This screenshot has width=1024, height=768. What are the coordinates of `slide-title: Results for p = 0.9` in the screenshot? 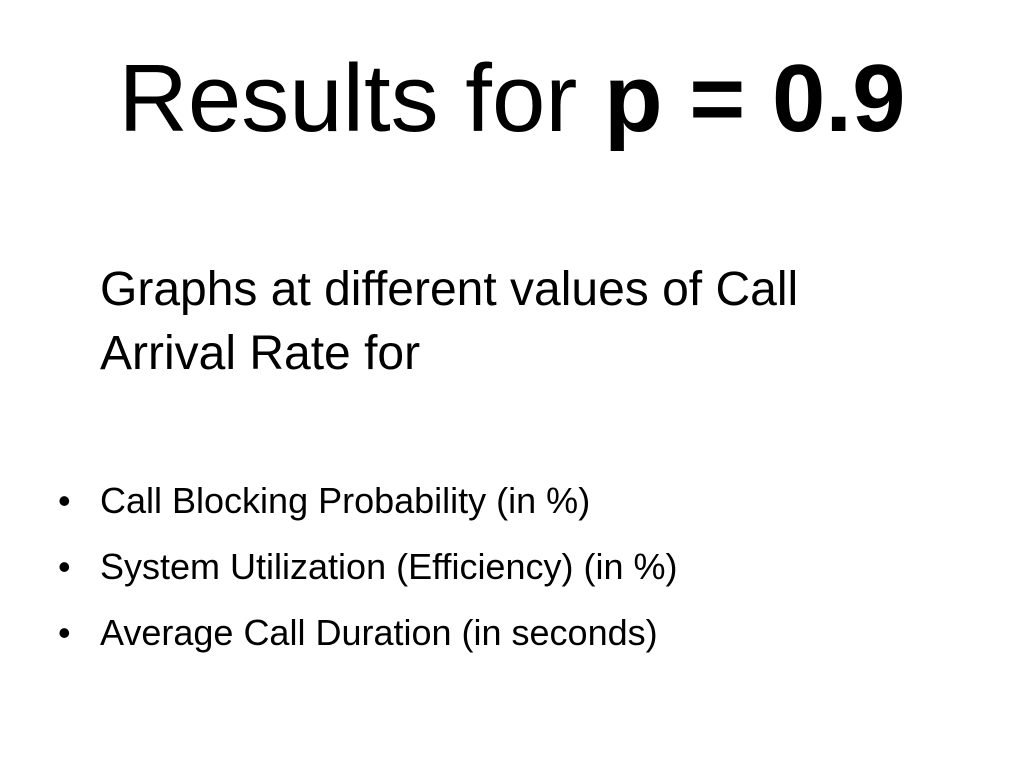 It's located at (512, 99).